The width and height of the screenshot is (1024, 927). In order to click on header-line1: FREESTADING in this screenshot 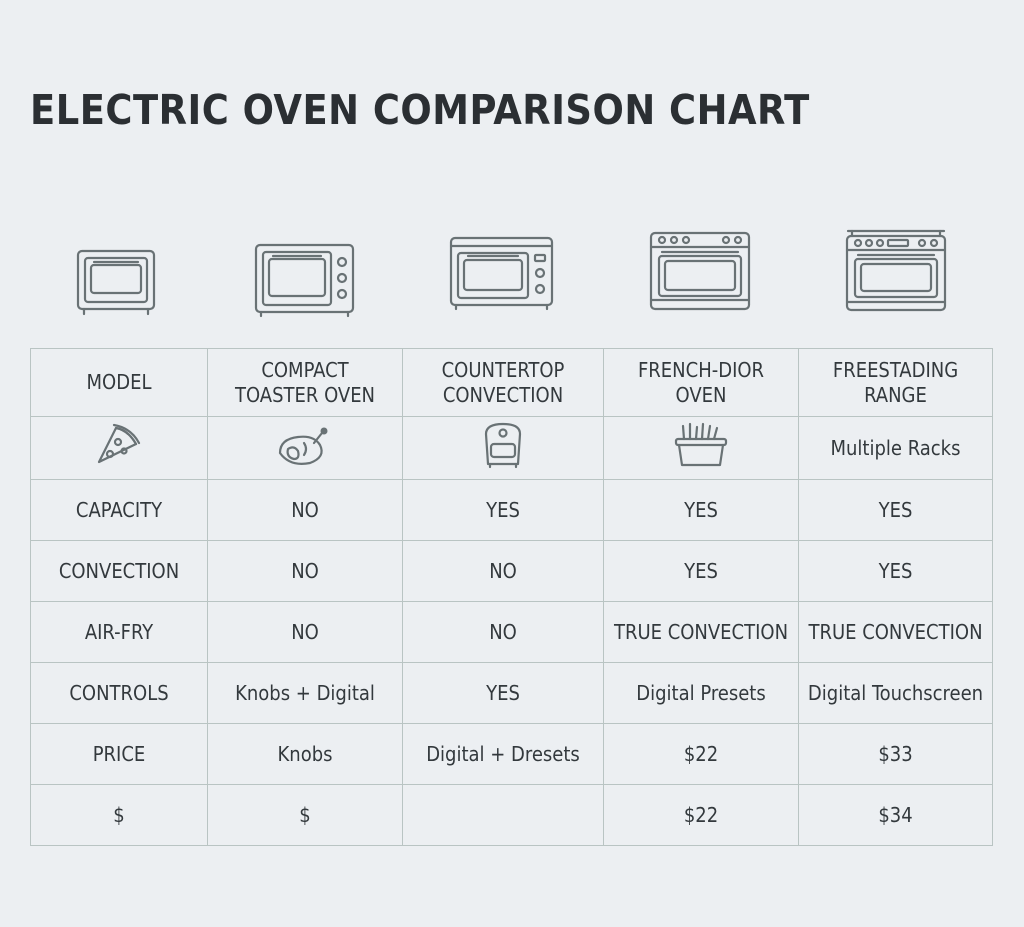, I will do `click(895, 369)`.